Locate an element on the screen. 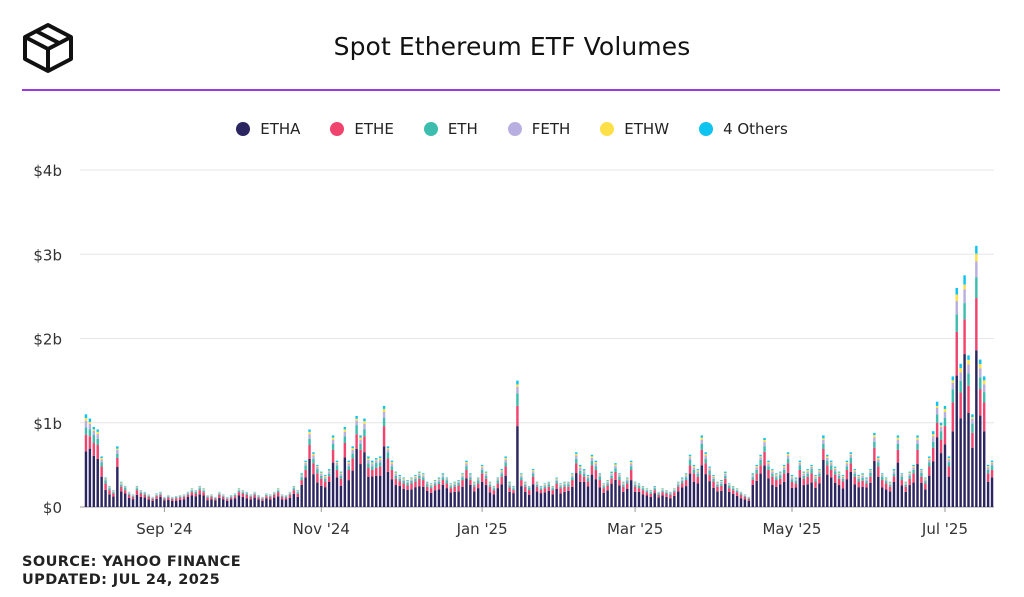  legend-dot-icon is located at coordinates (243, 129).